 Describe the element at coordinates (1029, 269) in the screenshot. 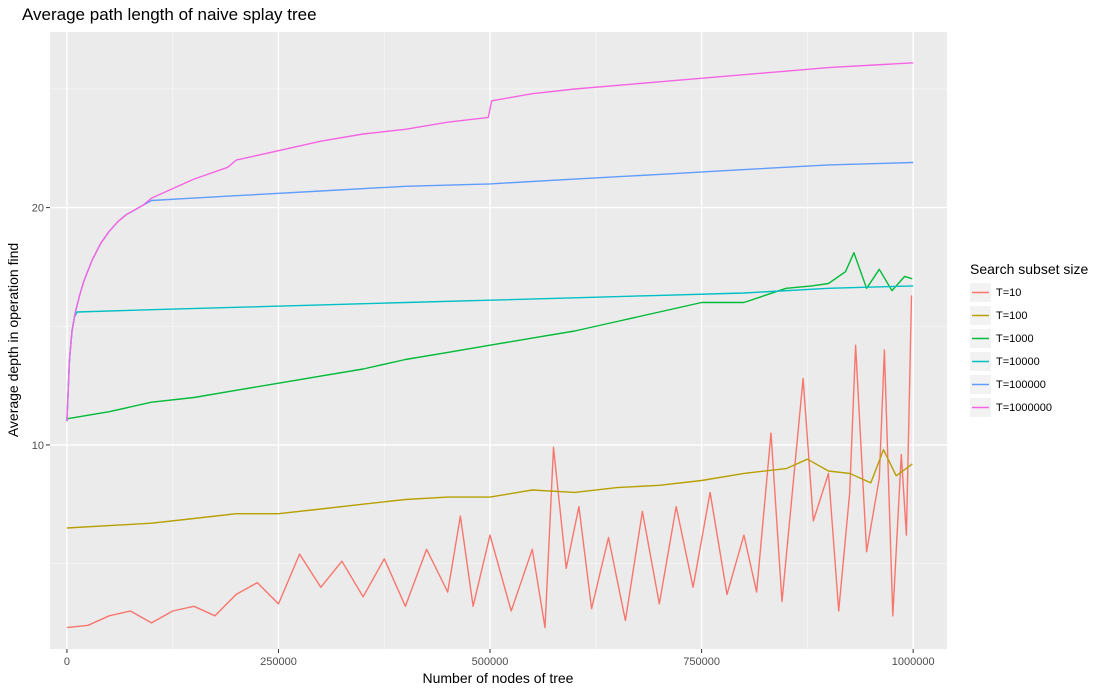

I see `legend-title: Search subset size` at that location.